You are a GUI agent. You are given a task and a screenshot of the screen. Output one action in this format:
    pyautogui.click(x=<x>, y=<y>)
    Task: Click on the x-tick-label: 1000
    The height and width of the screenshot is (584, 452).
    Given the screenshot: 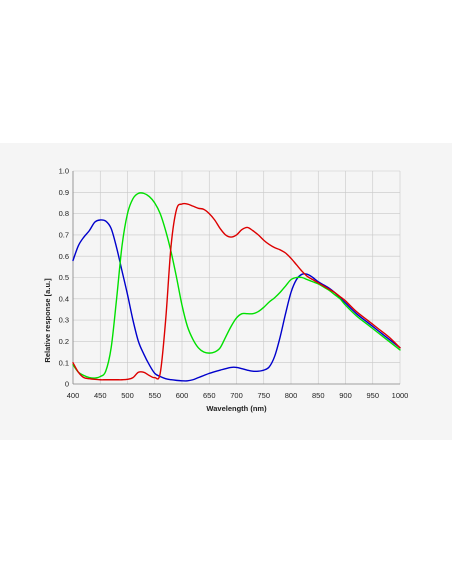 What is the action you would take?
    pyautogui.click(x=400, y=395)
    